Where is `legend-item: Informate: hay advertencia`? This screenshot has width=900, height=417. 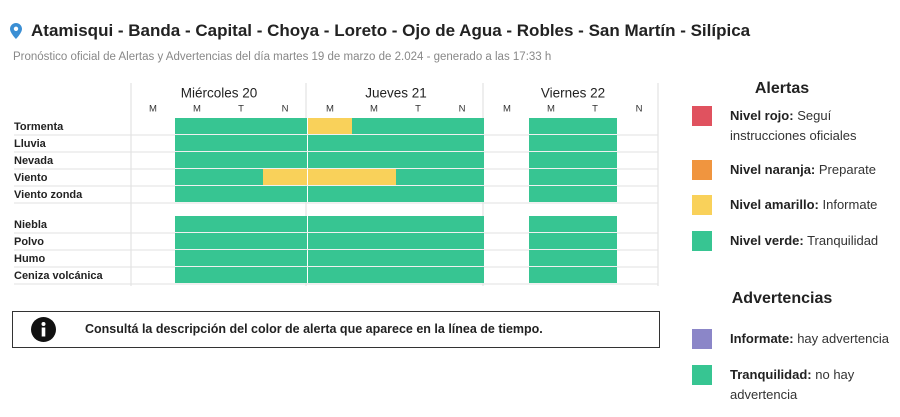
legend-item: Informate: hay advertencia is located at coordinates (794, 339).